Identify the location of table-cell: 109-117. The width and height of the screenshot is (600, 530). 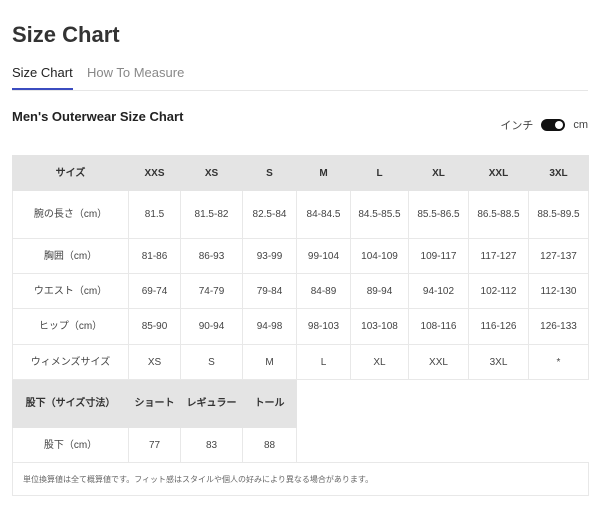
(438, 256).